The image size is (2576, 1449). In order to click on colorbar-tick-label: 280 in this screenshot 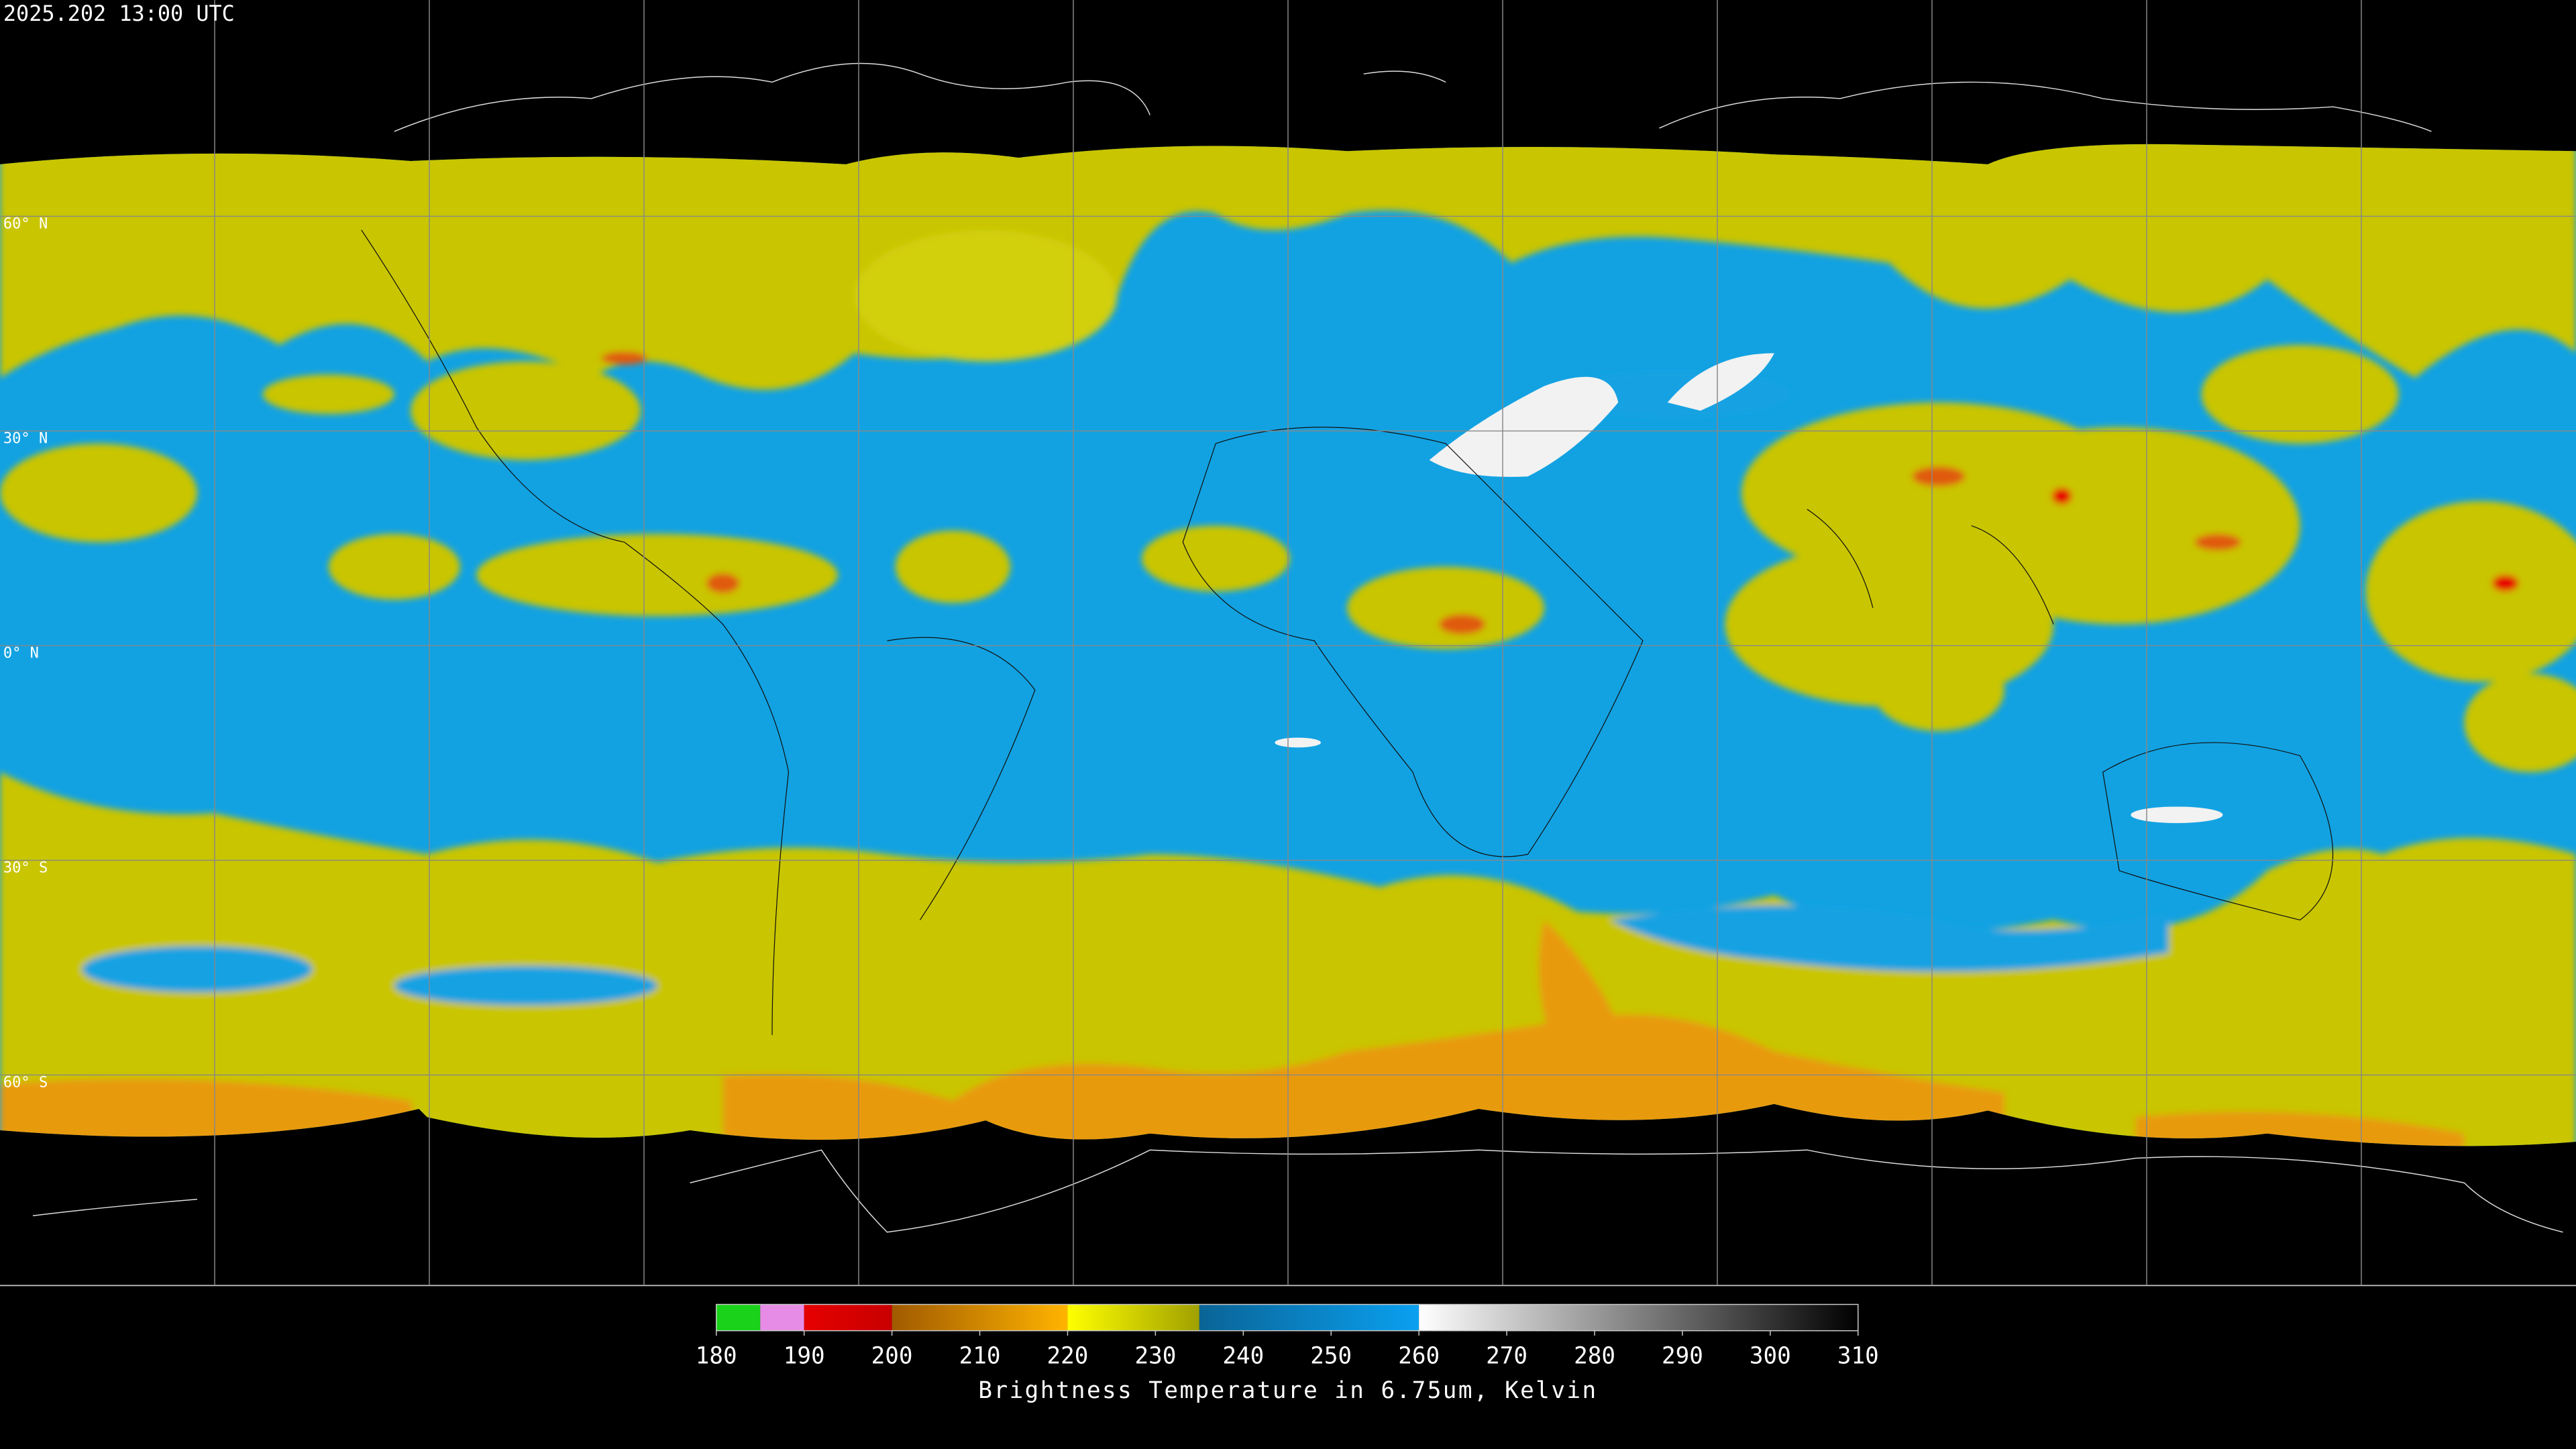, I will do `click(1594, 1355)`.